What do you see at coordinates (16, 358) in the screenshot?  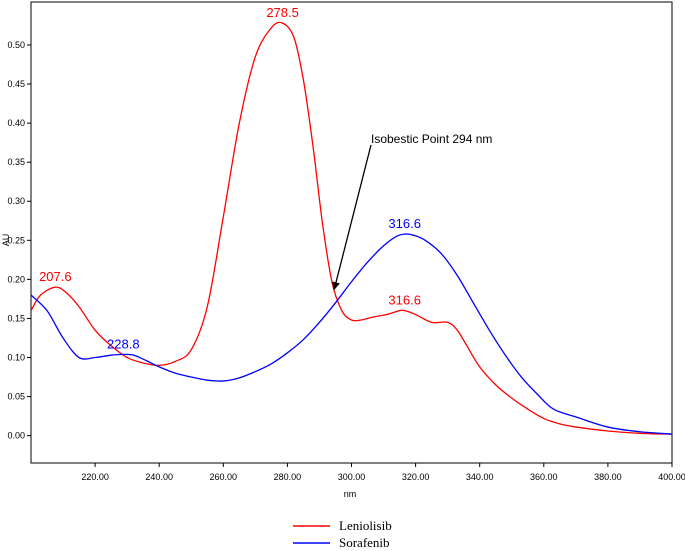 I see `y-tick-label: 0.10` at bounding box center [16, 358].